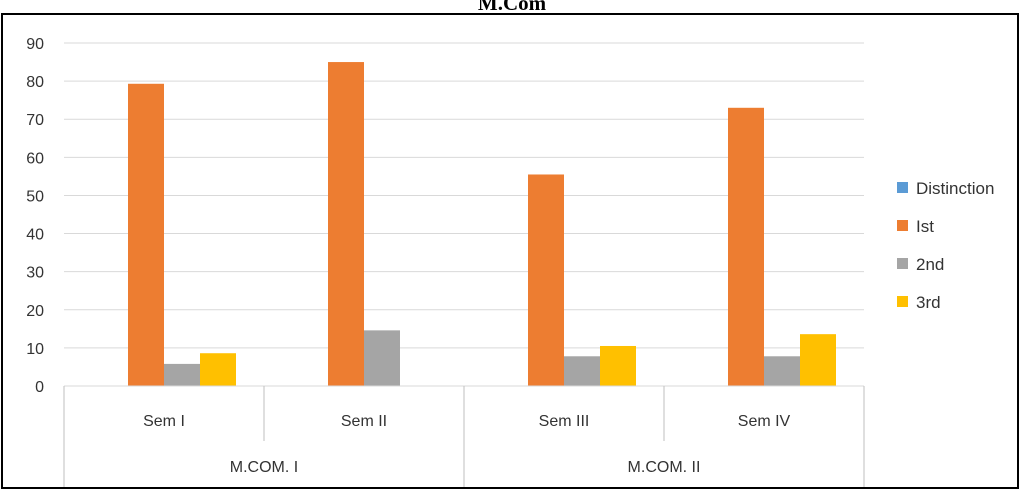  I want to click on bar-3rd-sem-iii, so click(618, 365).